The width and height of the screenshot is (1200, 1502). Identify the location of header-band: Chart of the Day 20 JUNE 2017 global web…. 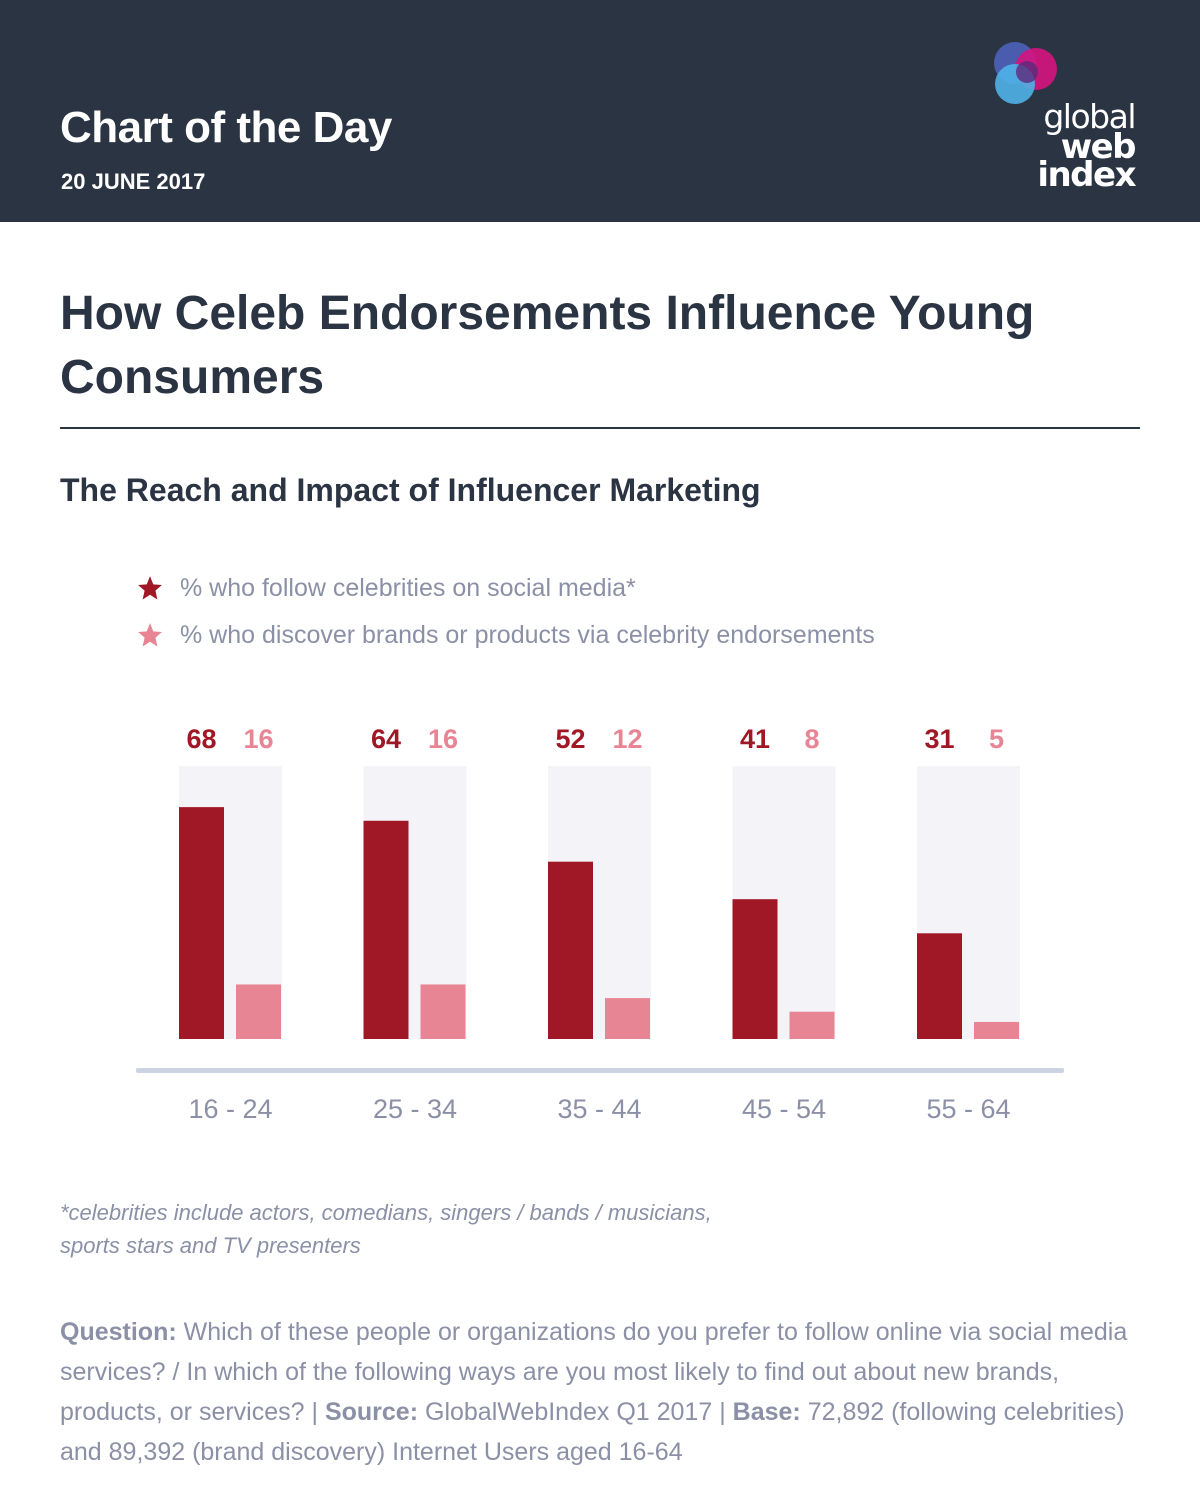
(600, 111).